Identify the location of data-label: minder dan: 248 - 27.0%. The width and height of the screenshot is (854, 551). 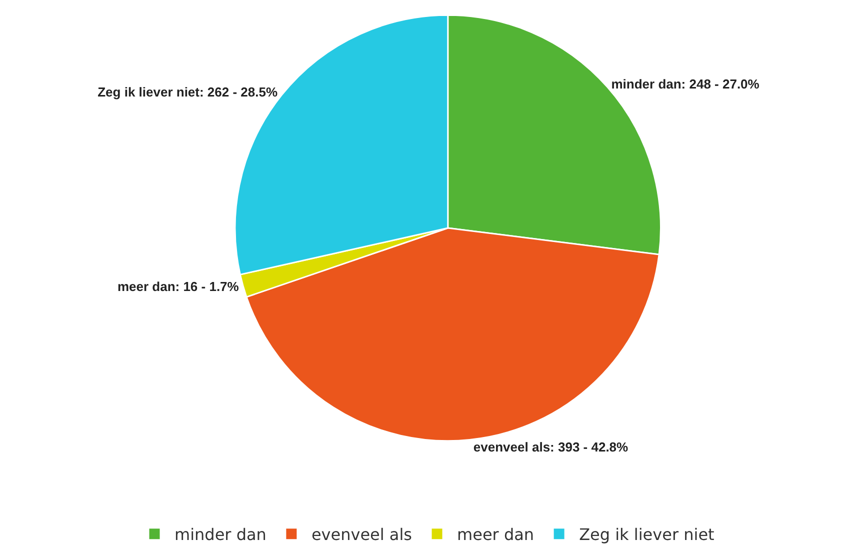
(685, 84).